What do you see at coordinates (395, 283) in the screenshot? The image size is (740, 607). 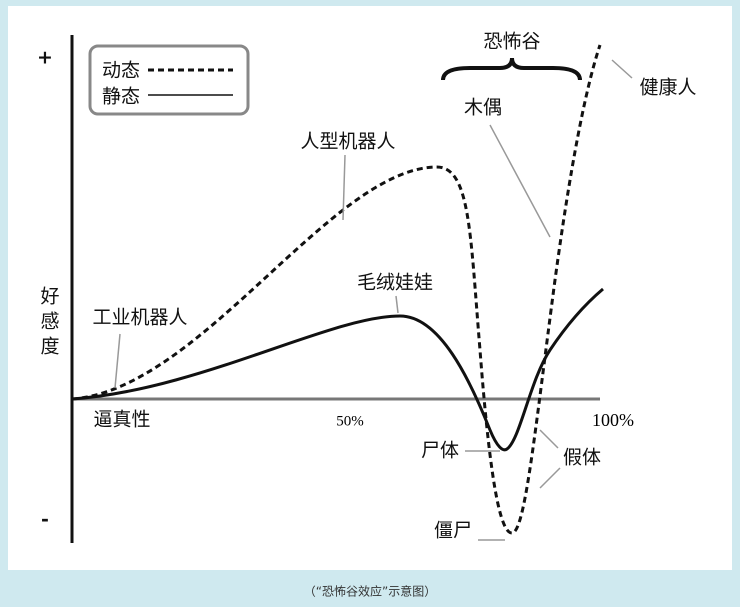 I see `annotation: 毛绒娃娃` at bounding box center [395, 283].